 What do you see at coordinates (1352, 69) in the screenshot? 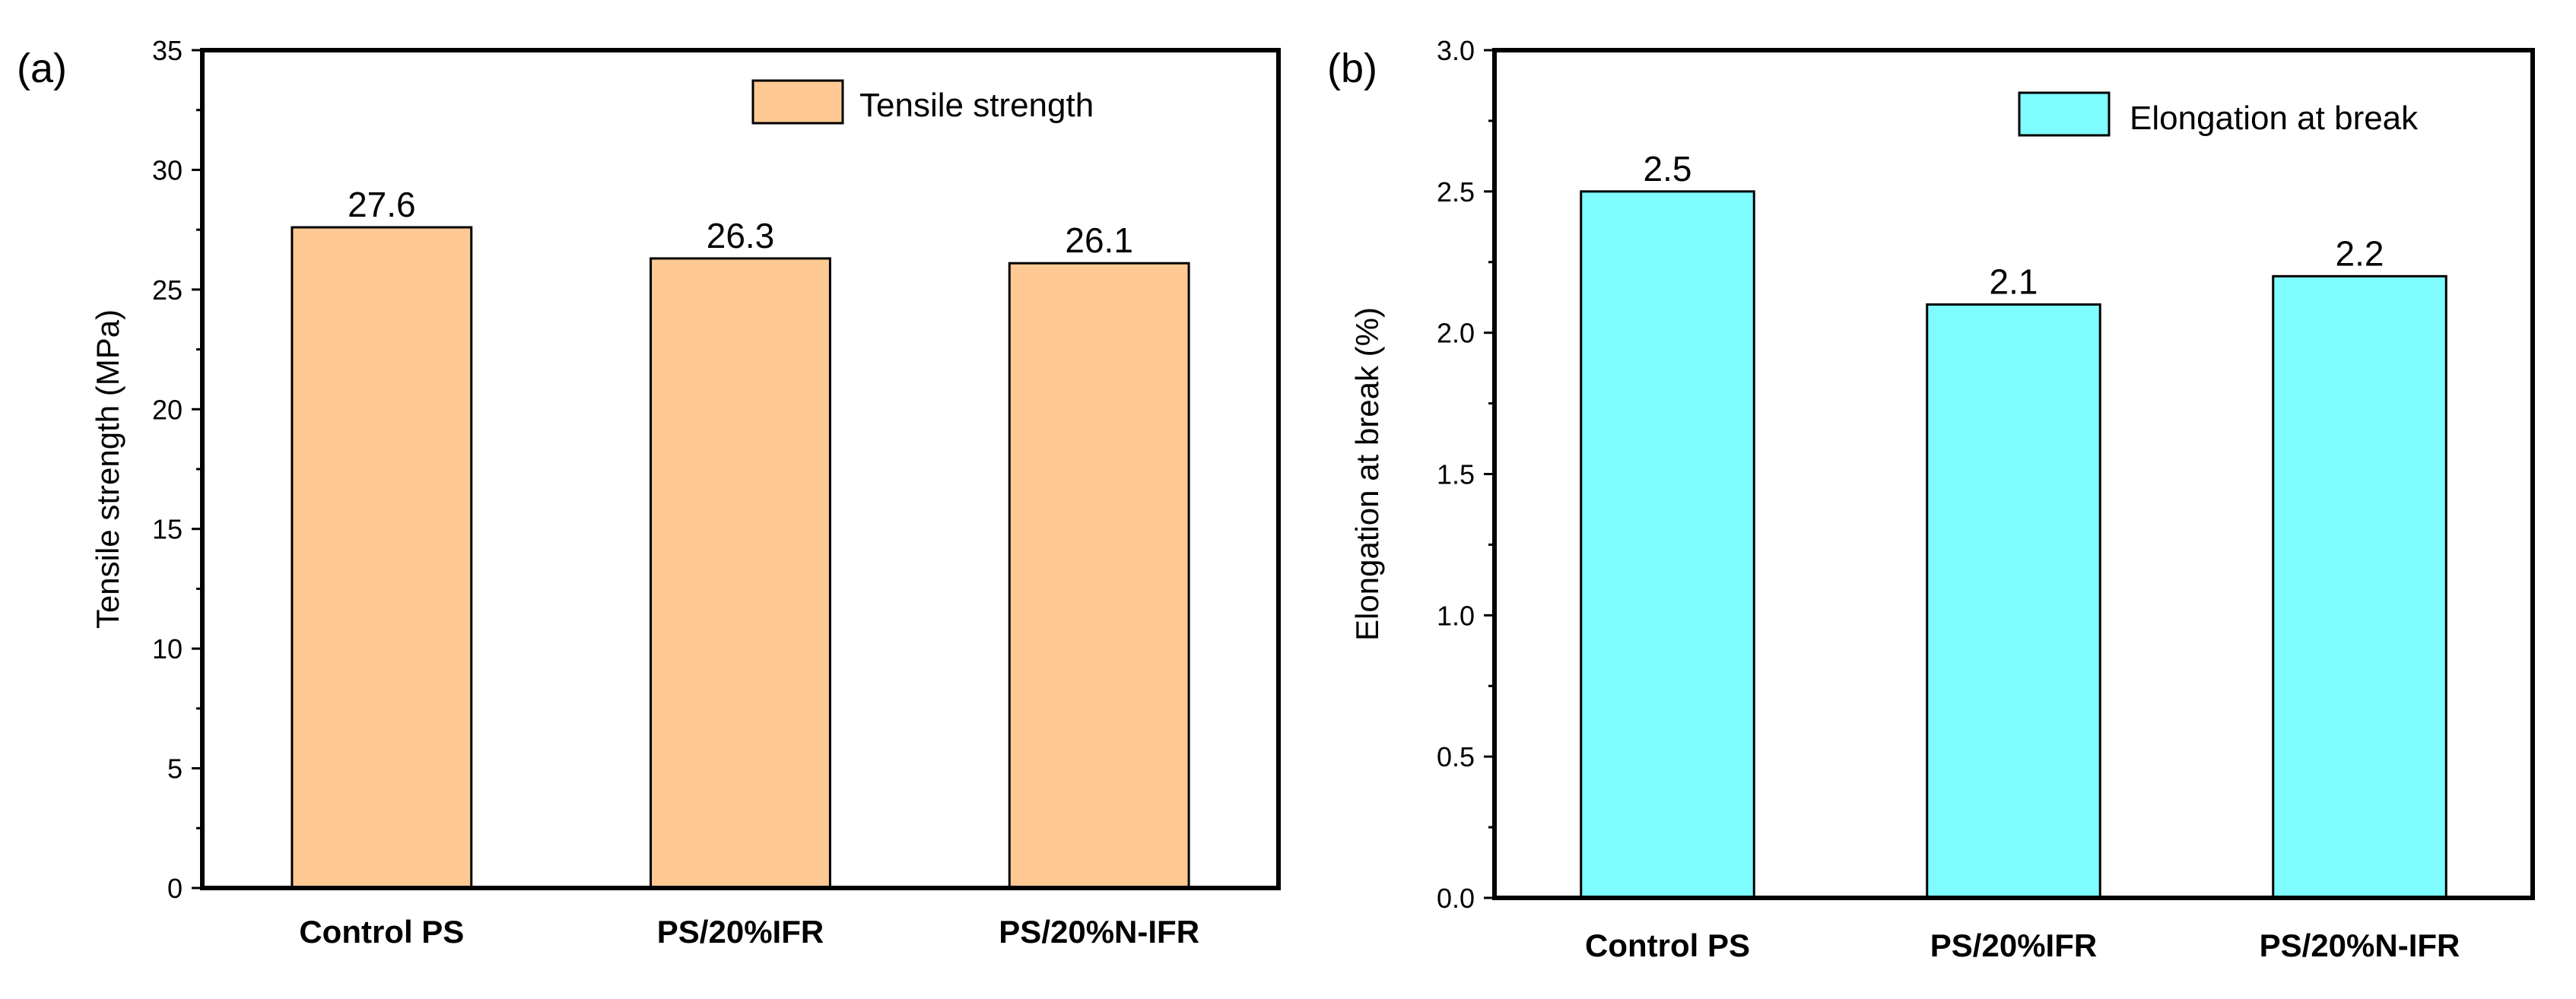
I see `panel-label: (b)` at bounding box center [1352, 69].